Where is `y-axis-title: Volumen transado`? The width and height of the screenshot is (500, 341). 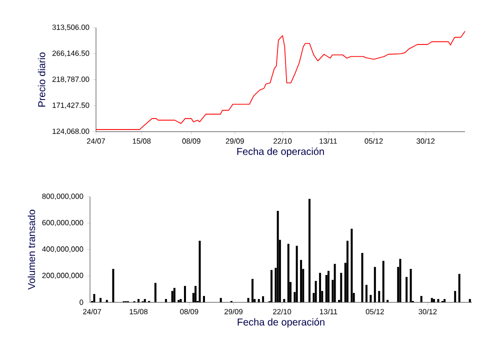 y-axis-title: Volumen transado is located at coordinates (32, 250).